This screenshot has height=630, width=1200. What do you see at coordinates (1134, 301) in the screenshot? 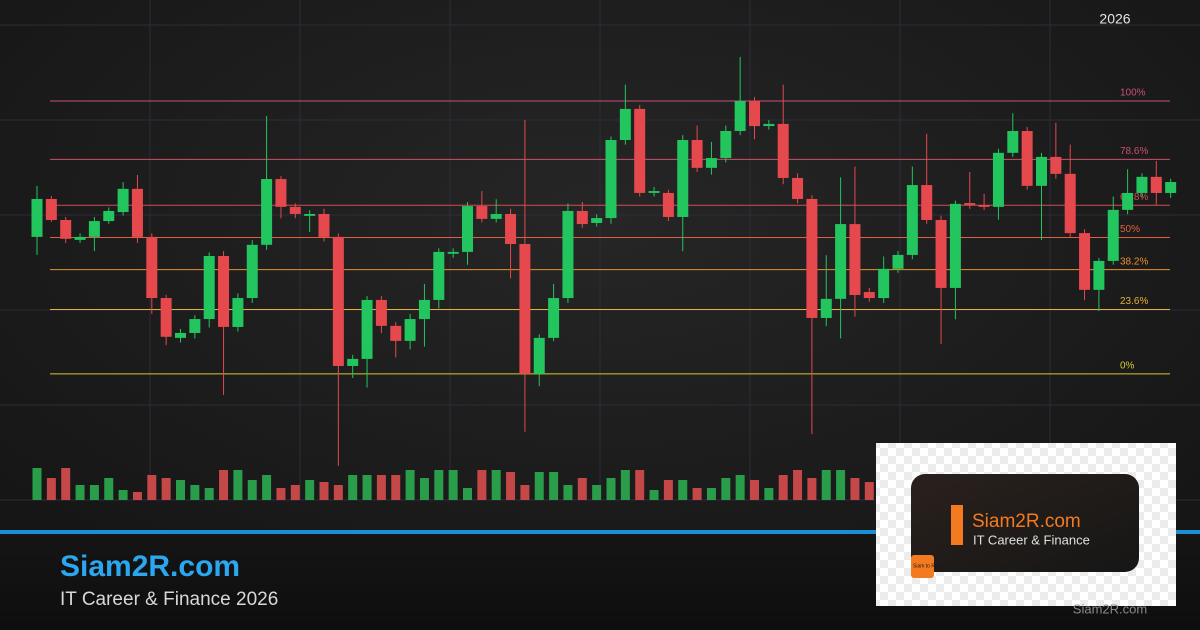
I see `fib-label: 23.6%` at bounding box center [1134, 301].